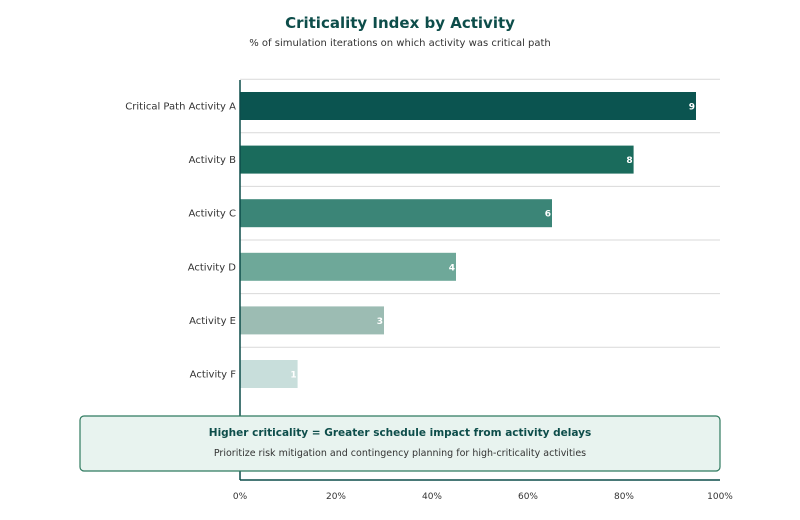 The image size is (800, 520). Describe the element at coordinates (240, 497) in the screenshot. I see `x-tick-label: 0%` at that location.